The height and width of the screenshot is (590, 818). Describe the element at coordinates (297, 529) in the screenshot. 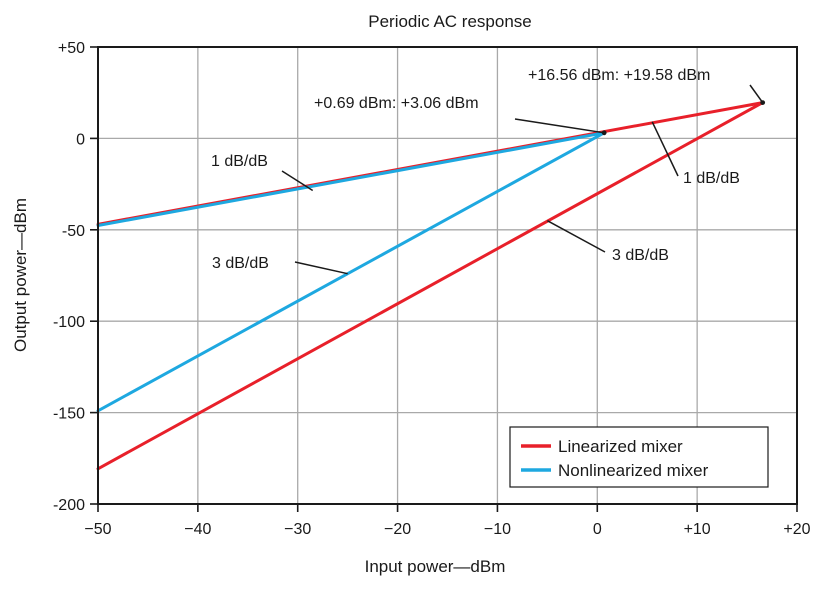

I see `x-tick-label: −30` at that location.